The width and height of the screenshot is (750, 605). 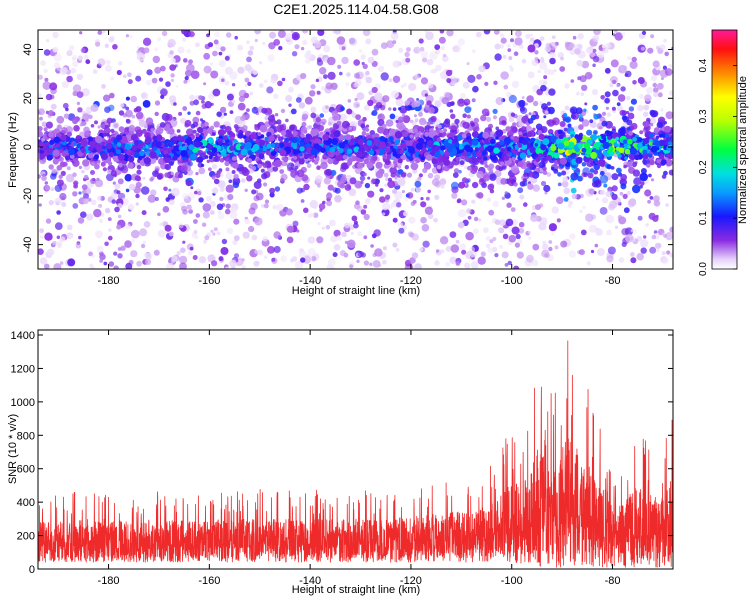 What do you see at coordinates (743, 150) in the screenshot?
I see `colorbar-label: Normalized spectral amplitude` at bounding box center [743, 150].